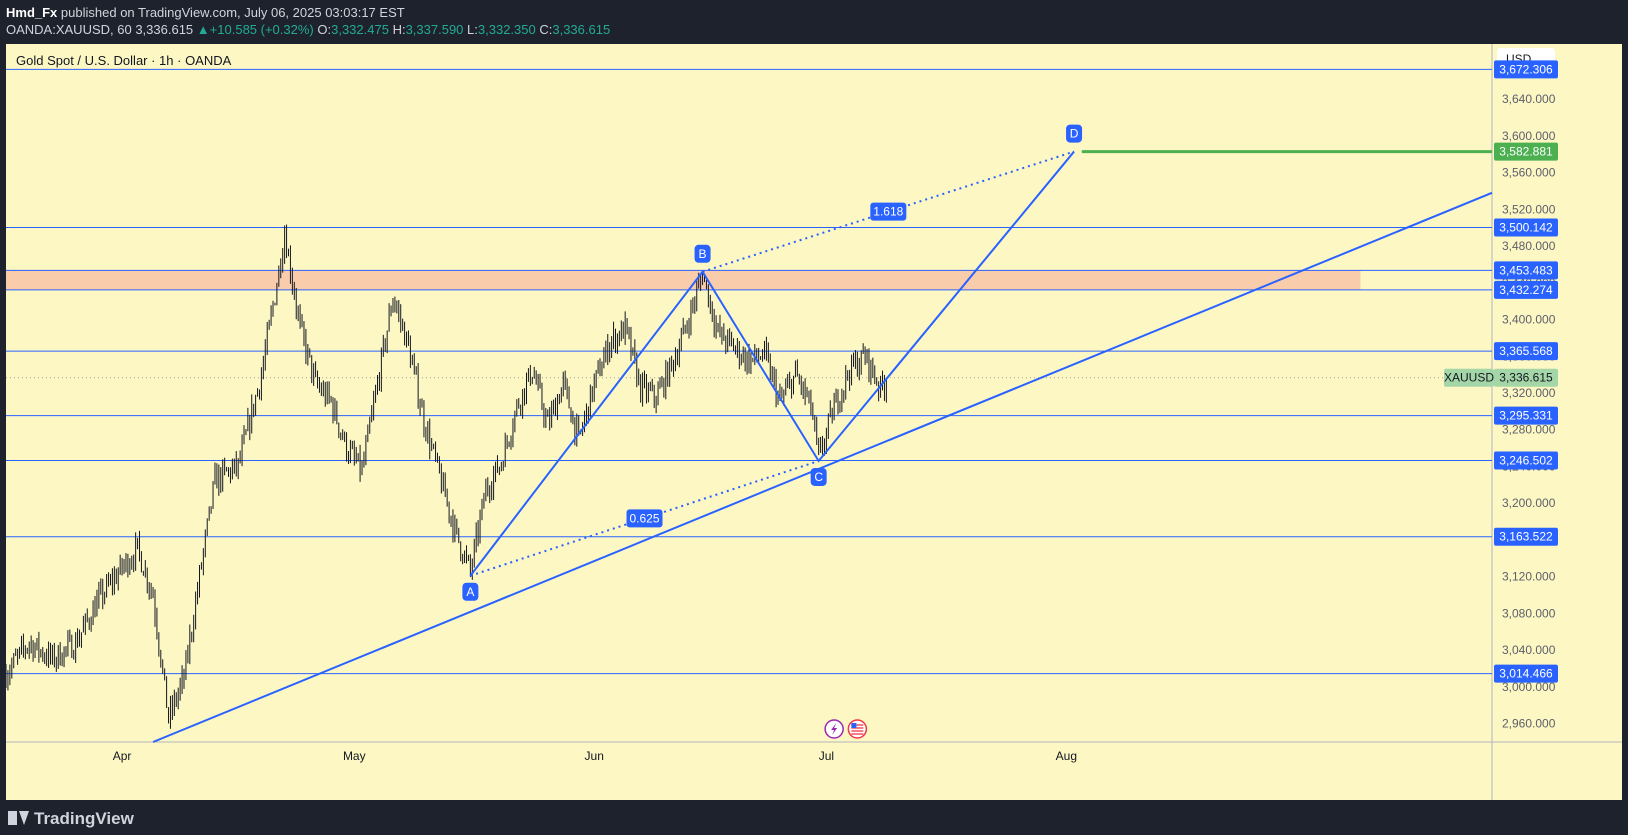 This screenshot has width=1628, height=835. I want to click on time-tick-label: Jun, so click(594, 756).